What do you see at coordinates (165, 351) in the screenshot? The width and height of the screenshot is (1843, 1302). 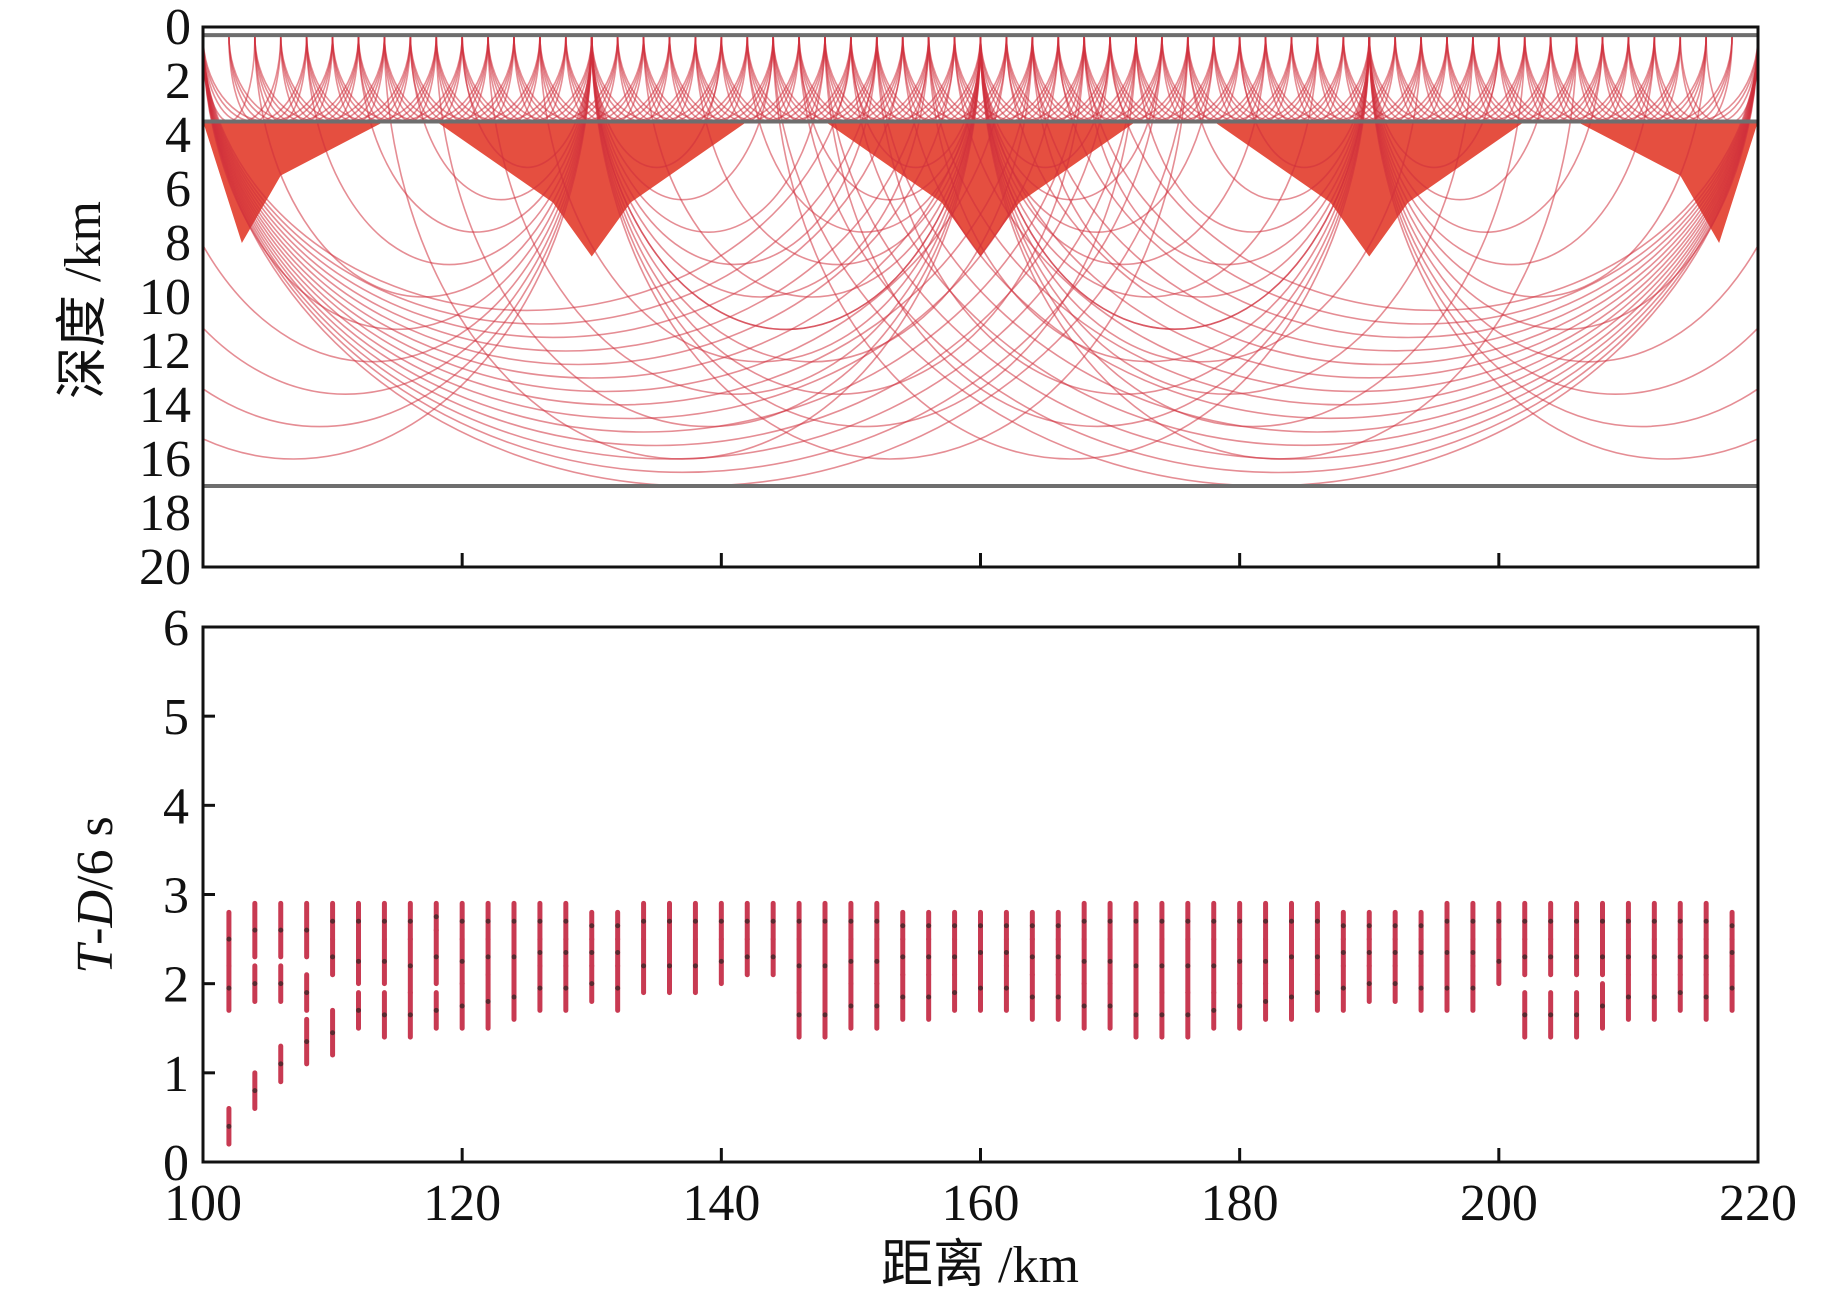 I see `top-y-tick-label: 12` at bounding box center [165, 351].